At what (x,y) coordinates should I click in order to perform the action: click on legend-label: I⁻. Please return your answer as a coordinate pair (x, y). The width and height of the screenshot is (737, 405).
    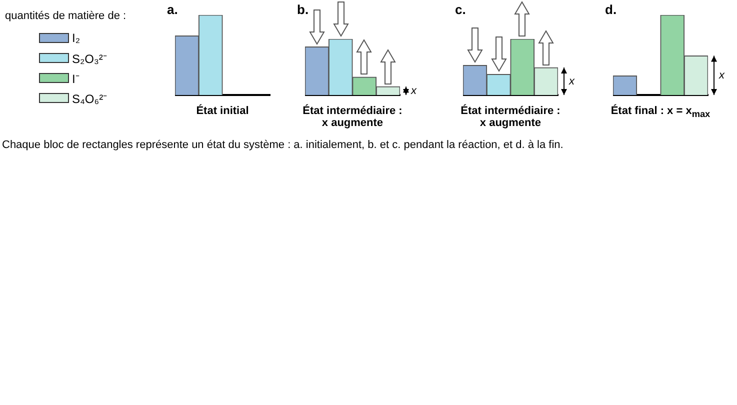
    Looking at the image, I should click on (76, 78).